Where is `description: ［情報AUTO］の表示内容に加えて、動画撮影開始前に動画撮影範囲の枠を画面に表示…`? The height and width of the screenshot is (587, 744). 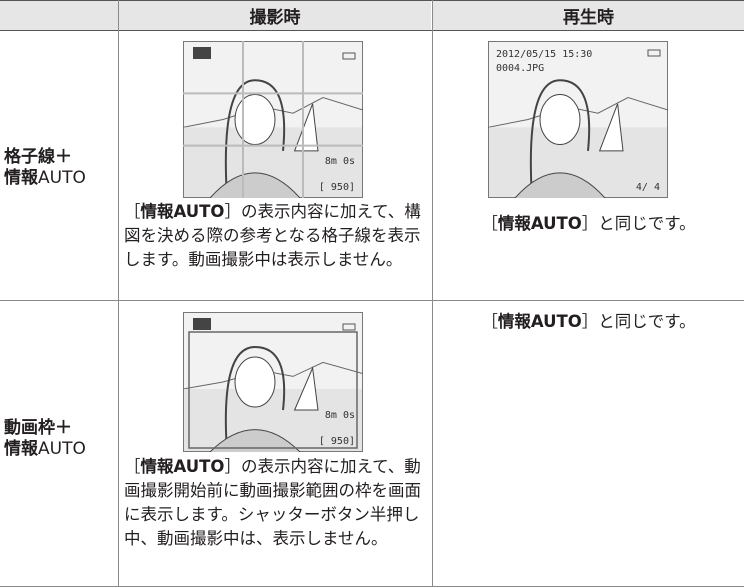
description: ［情報AUTO］の表示内容に加えて、動画撮影開始前に動画撮影範囲の枠を画面に表示… is located at coordinates (276, 503).